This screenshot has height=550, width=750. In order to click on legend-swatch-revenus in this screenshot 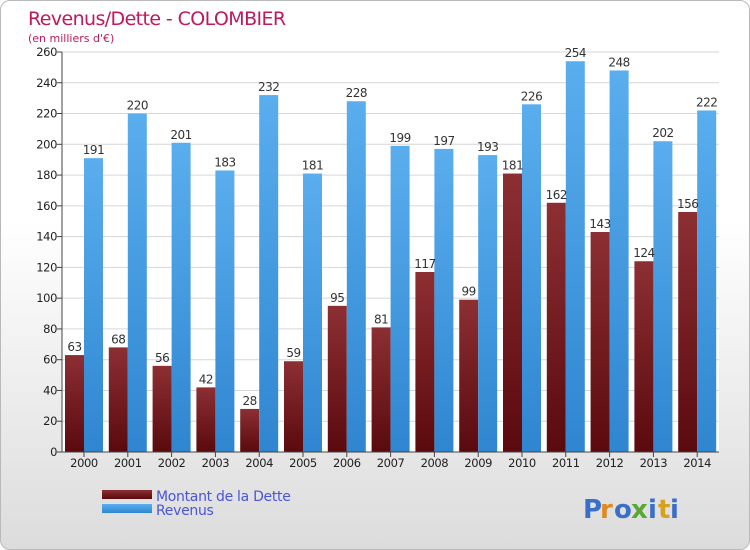, I will do `click(127, 508)`.